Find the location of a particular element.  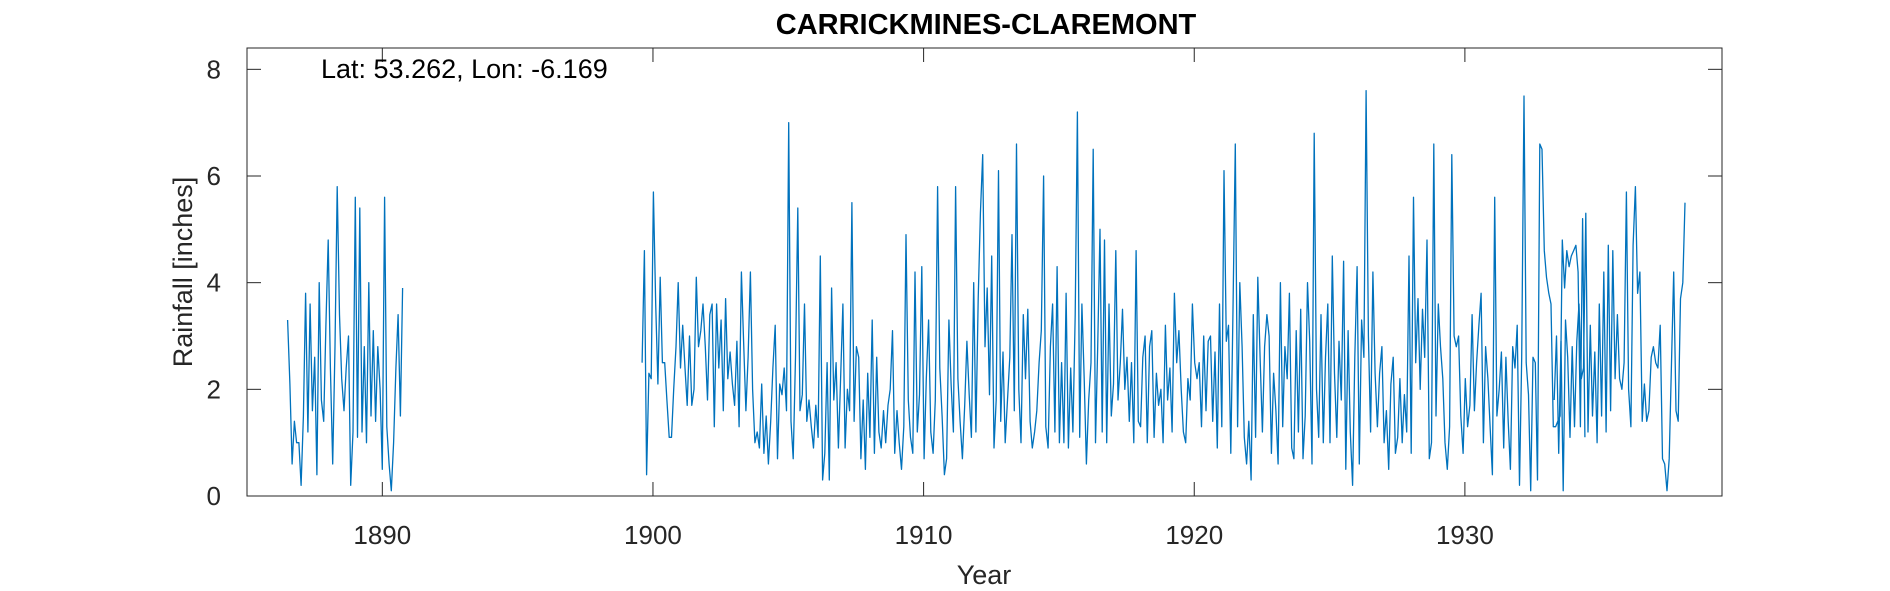

chart-title: CARRICKMINES-CLAREMONT is located at coordinates (986, 25).